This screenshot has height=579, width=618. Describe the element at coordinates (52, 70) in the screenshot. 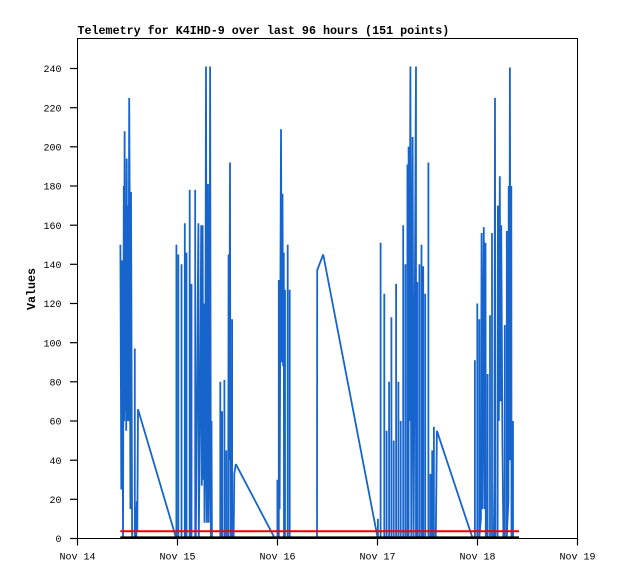

I see `svg-text: 240` at that location.